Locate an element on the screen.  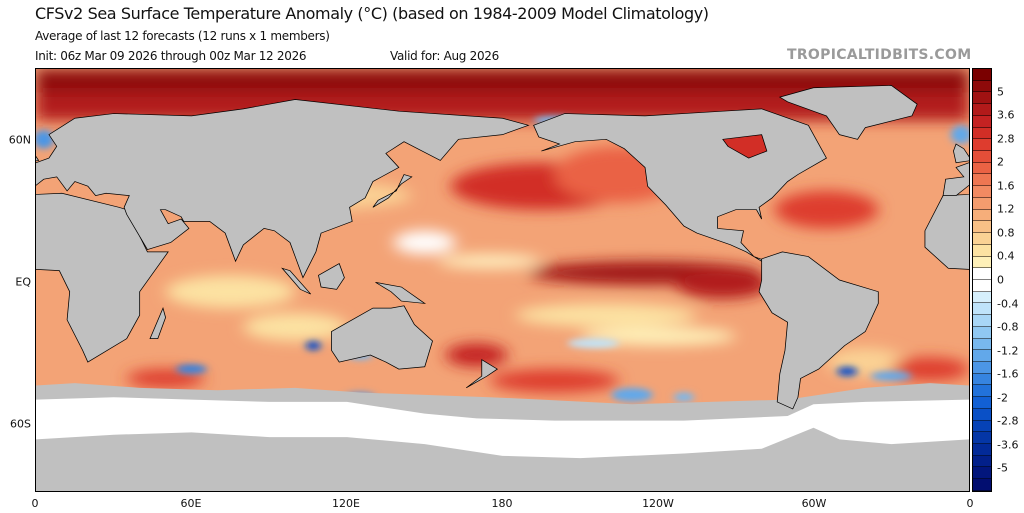
greenland is located at coordinates (848, 112).